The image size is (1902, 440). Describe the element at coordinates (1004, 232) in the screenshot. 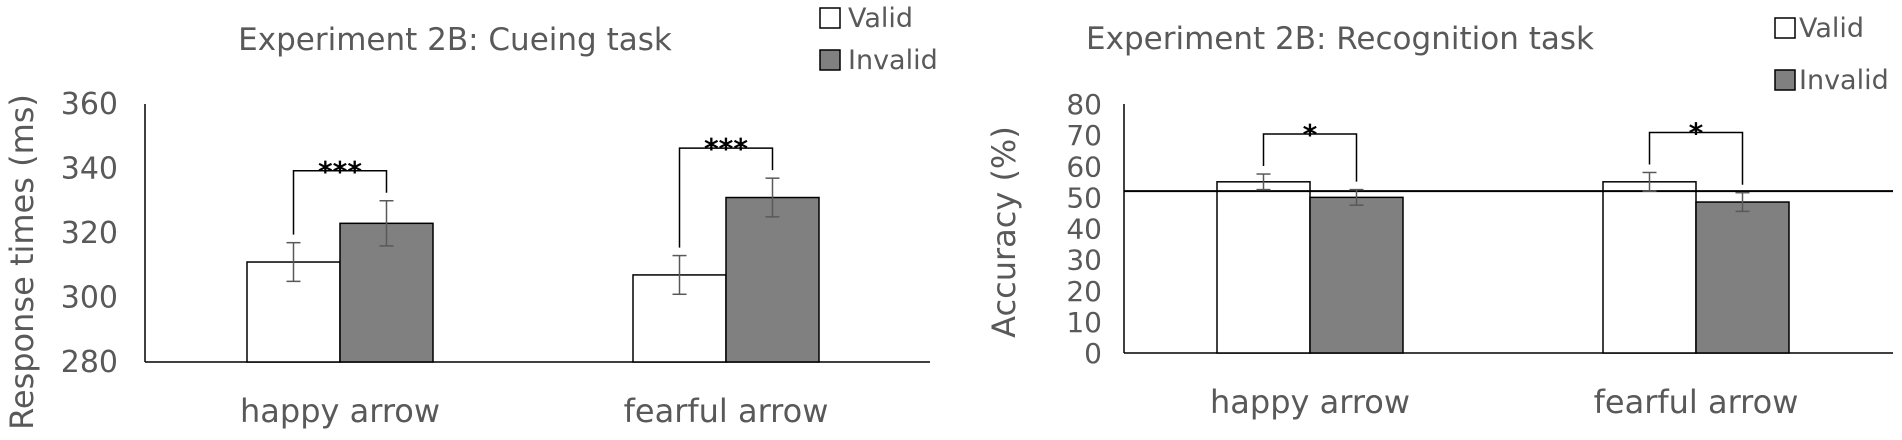

I see `y-axis-label: Accuracy (%)` at that location.